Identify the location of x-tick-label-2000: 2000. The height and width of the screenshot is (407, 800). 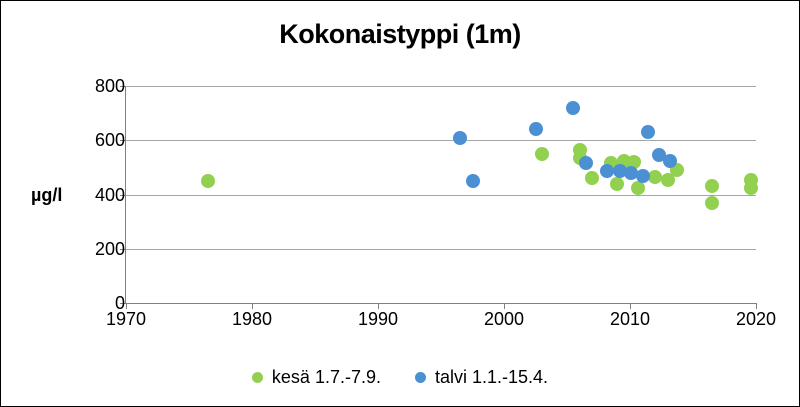
(504, 319).